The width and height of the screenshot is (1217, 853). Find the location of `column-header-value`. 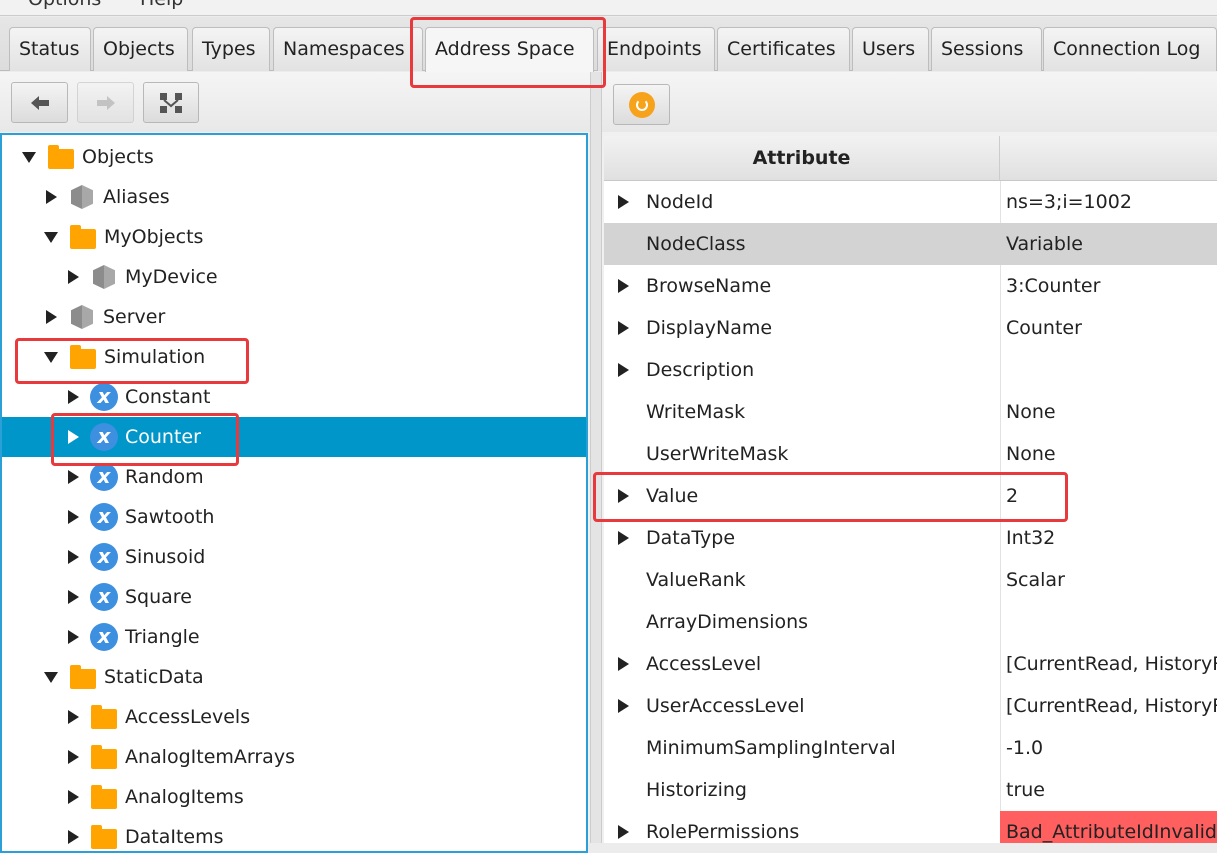

column-header-value is located at coordinates (1109, 158).